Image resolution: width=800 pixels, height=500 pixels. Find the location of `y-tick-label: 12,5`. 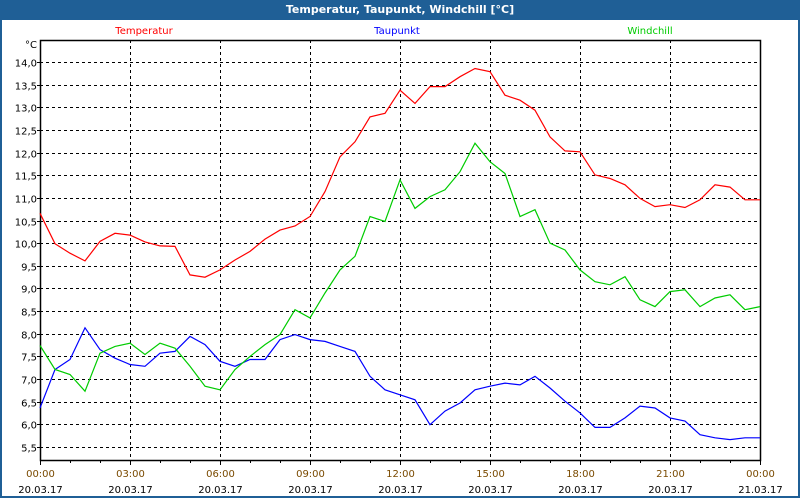

y-tick-label: 12,5 is located at coordinates (26, 132).